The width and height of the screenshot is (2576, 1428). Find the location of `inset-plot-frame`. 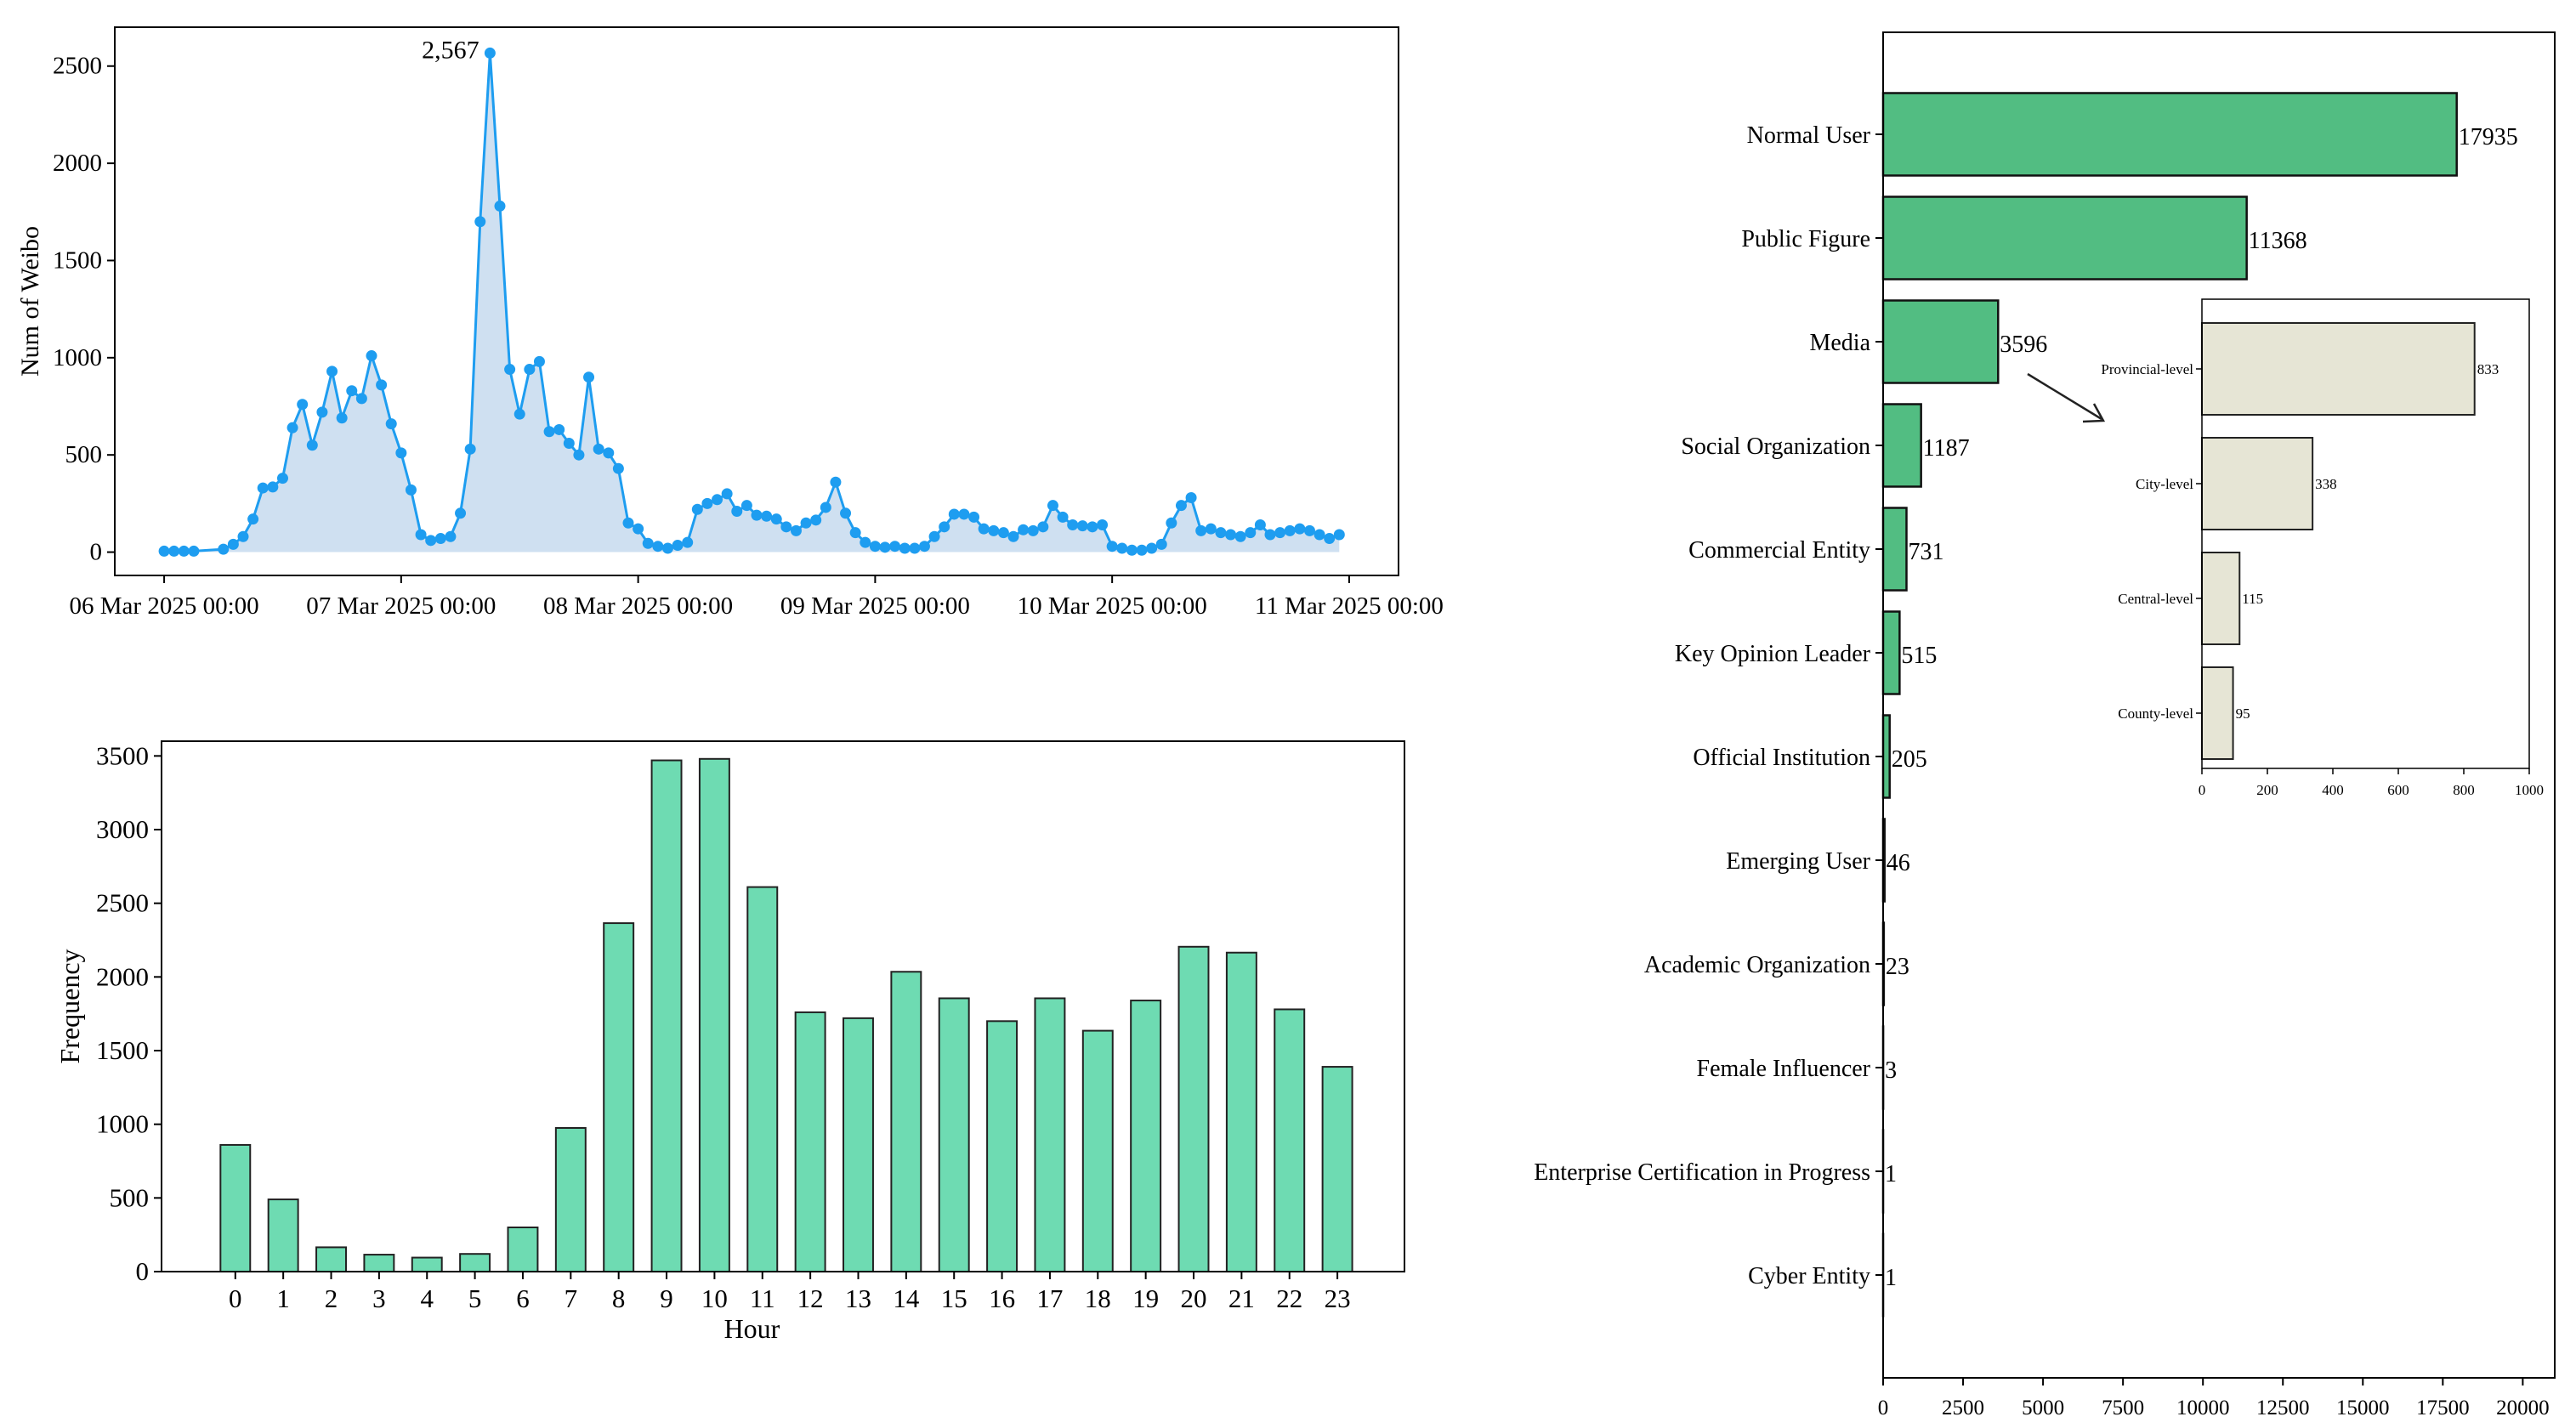

inset-plot-frame is located at coordinates (2366, 533).